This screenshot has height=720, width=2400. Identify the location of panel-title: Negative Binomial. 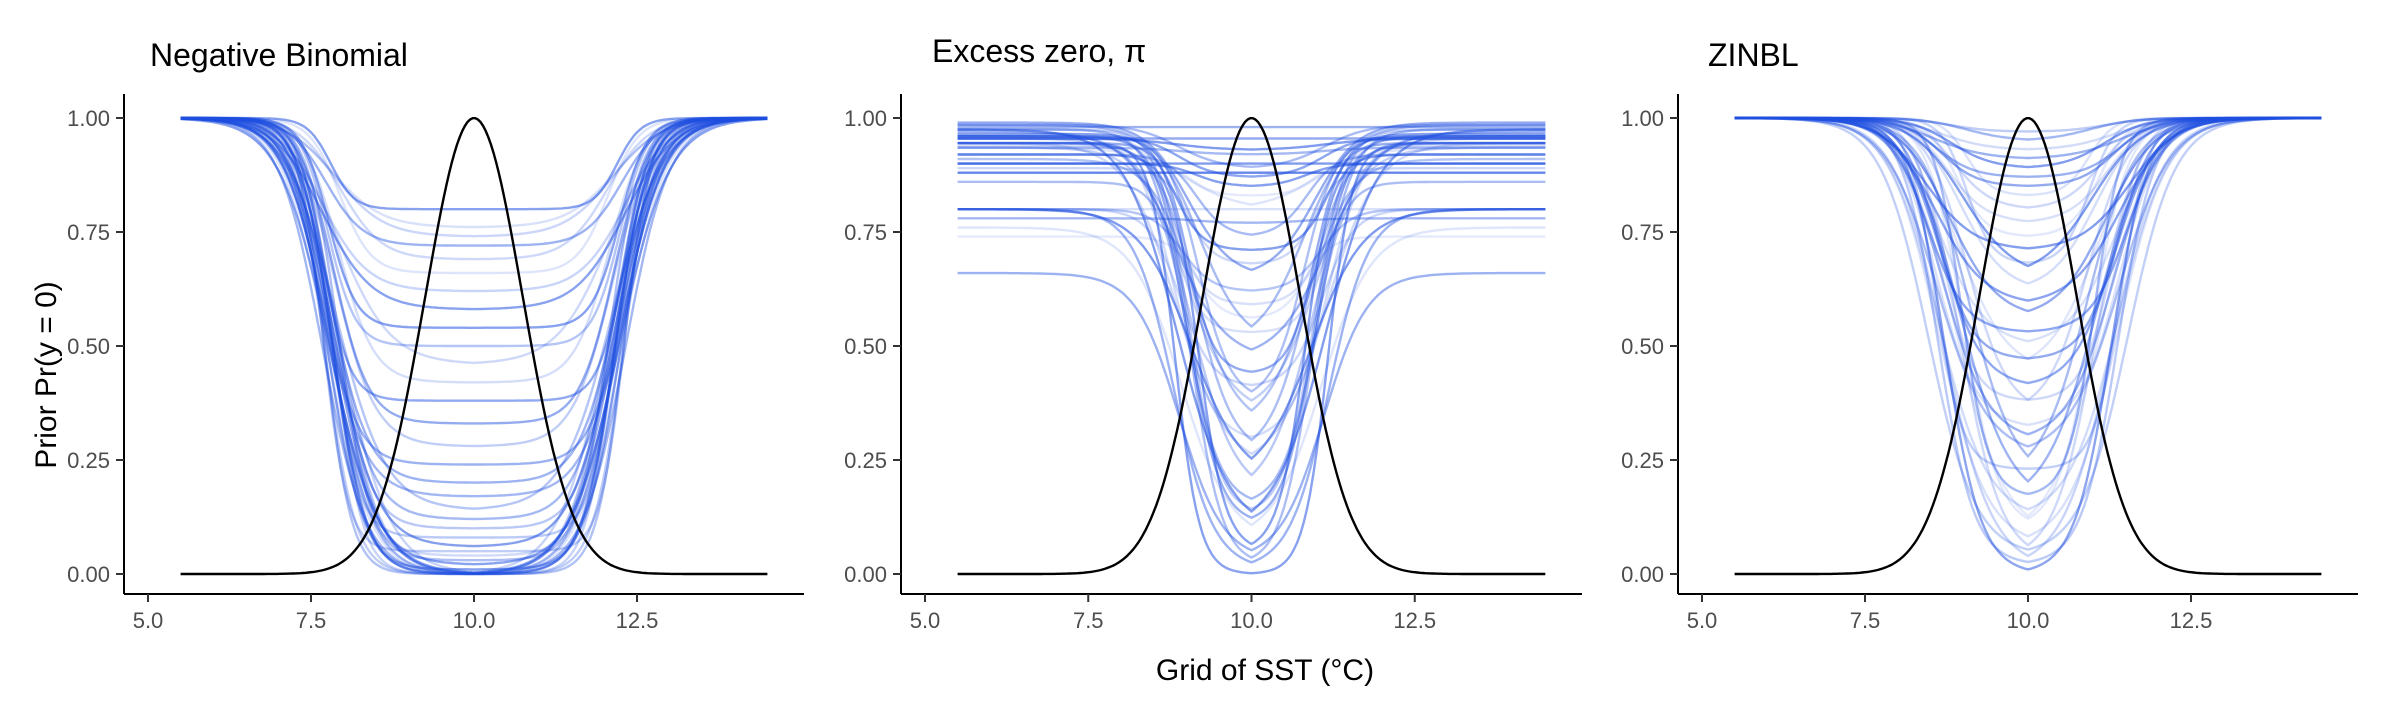
(279, 55).